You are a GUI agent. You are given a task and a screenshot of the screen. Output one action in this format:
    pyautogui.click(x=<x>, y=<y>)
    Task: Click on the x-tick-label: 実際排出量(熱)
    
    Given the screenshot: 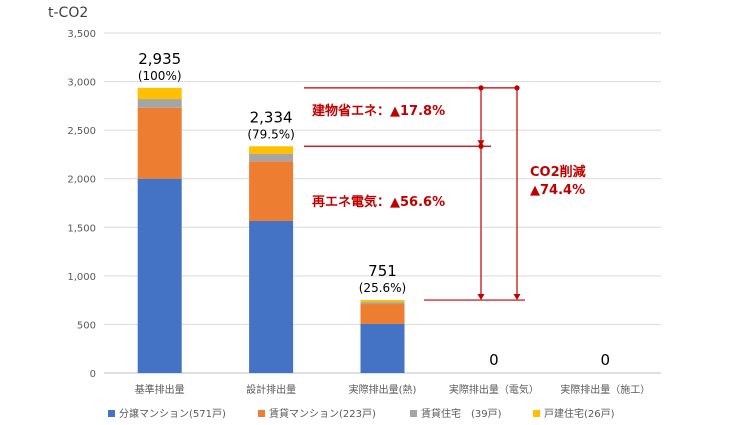 What is the action you would take?
    pyautogui.click(x=383, y=389)
    